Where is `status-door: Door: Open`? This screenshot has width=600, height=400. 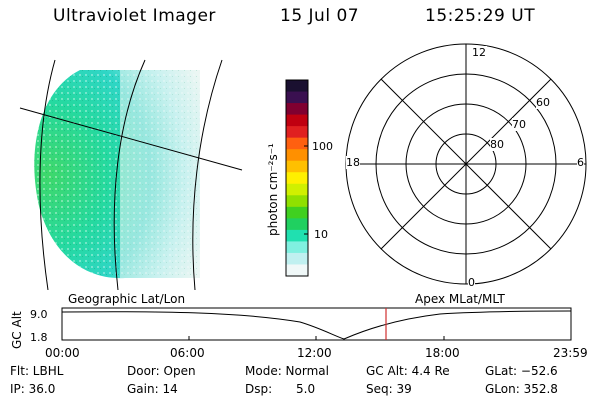
status-door: Door: Open is located at coordinates (161, 371).